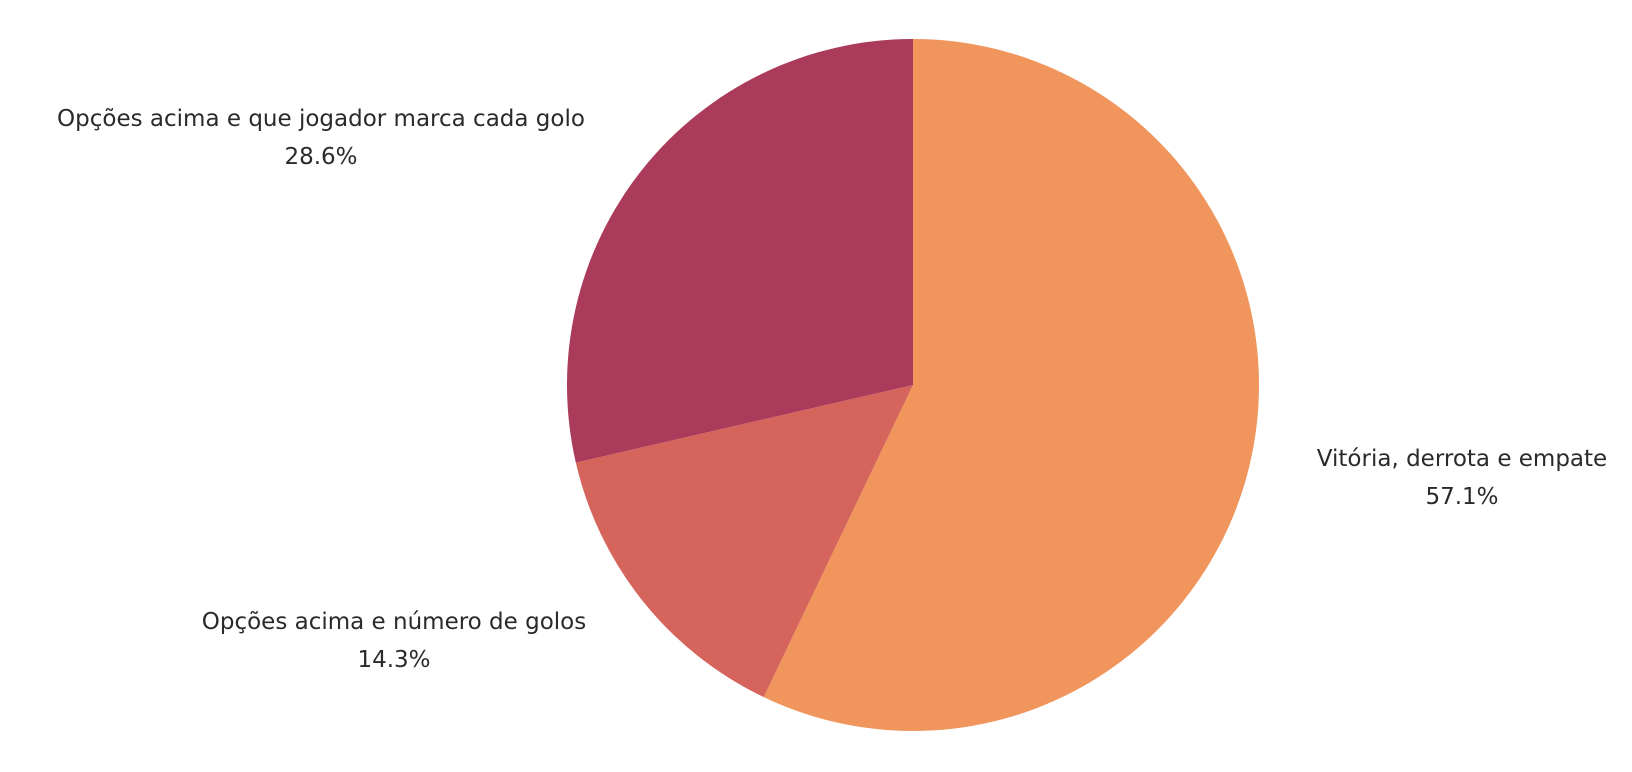 This screenshot has width=1632, height=772. I want to click on slice-label-1: Vitória, derrota e empate, so click(1462, 459).